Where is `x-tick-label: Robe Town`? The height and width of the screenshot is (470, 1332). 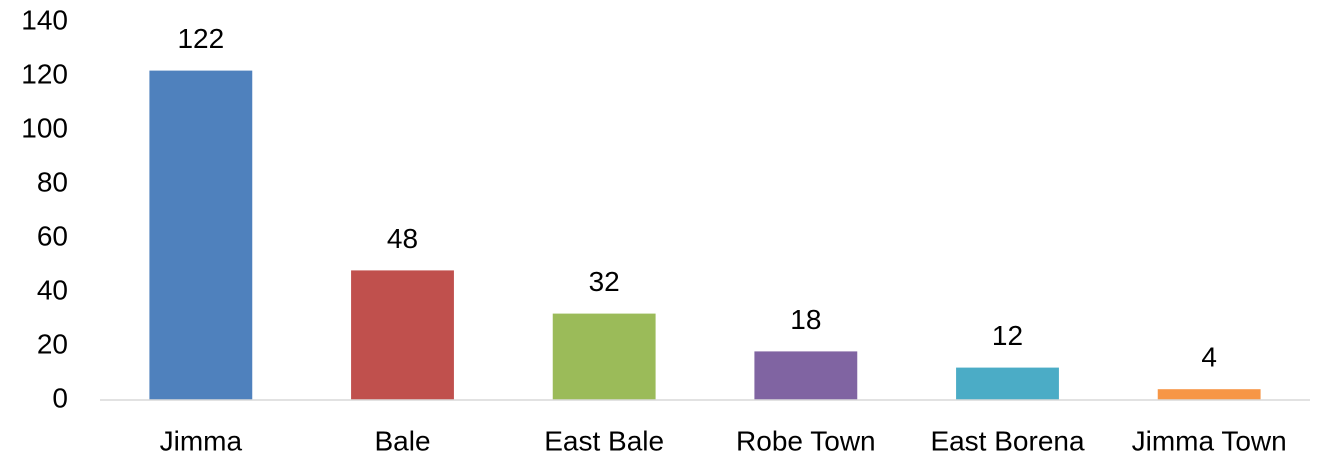
x-tick-label: Robe Town is located at coordinates (806, 440).